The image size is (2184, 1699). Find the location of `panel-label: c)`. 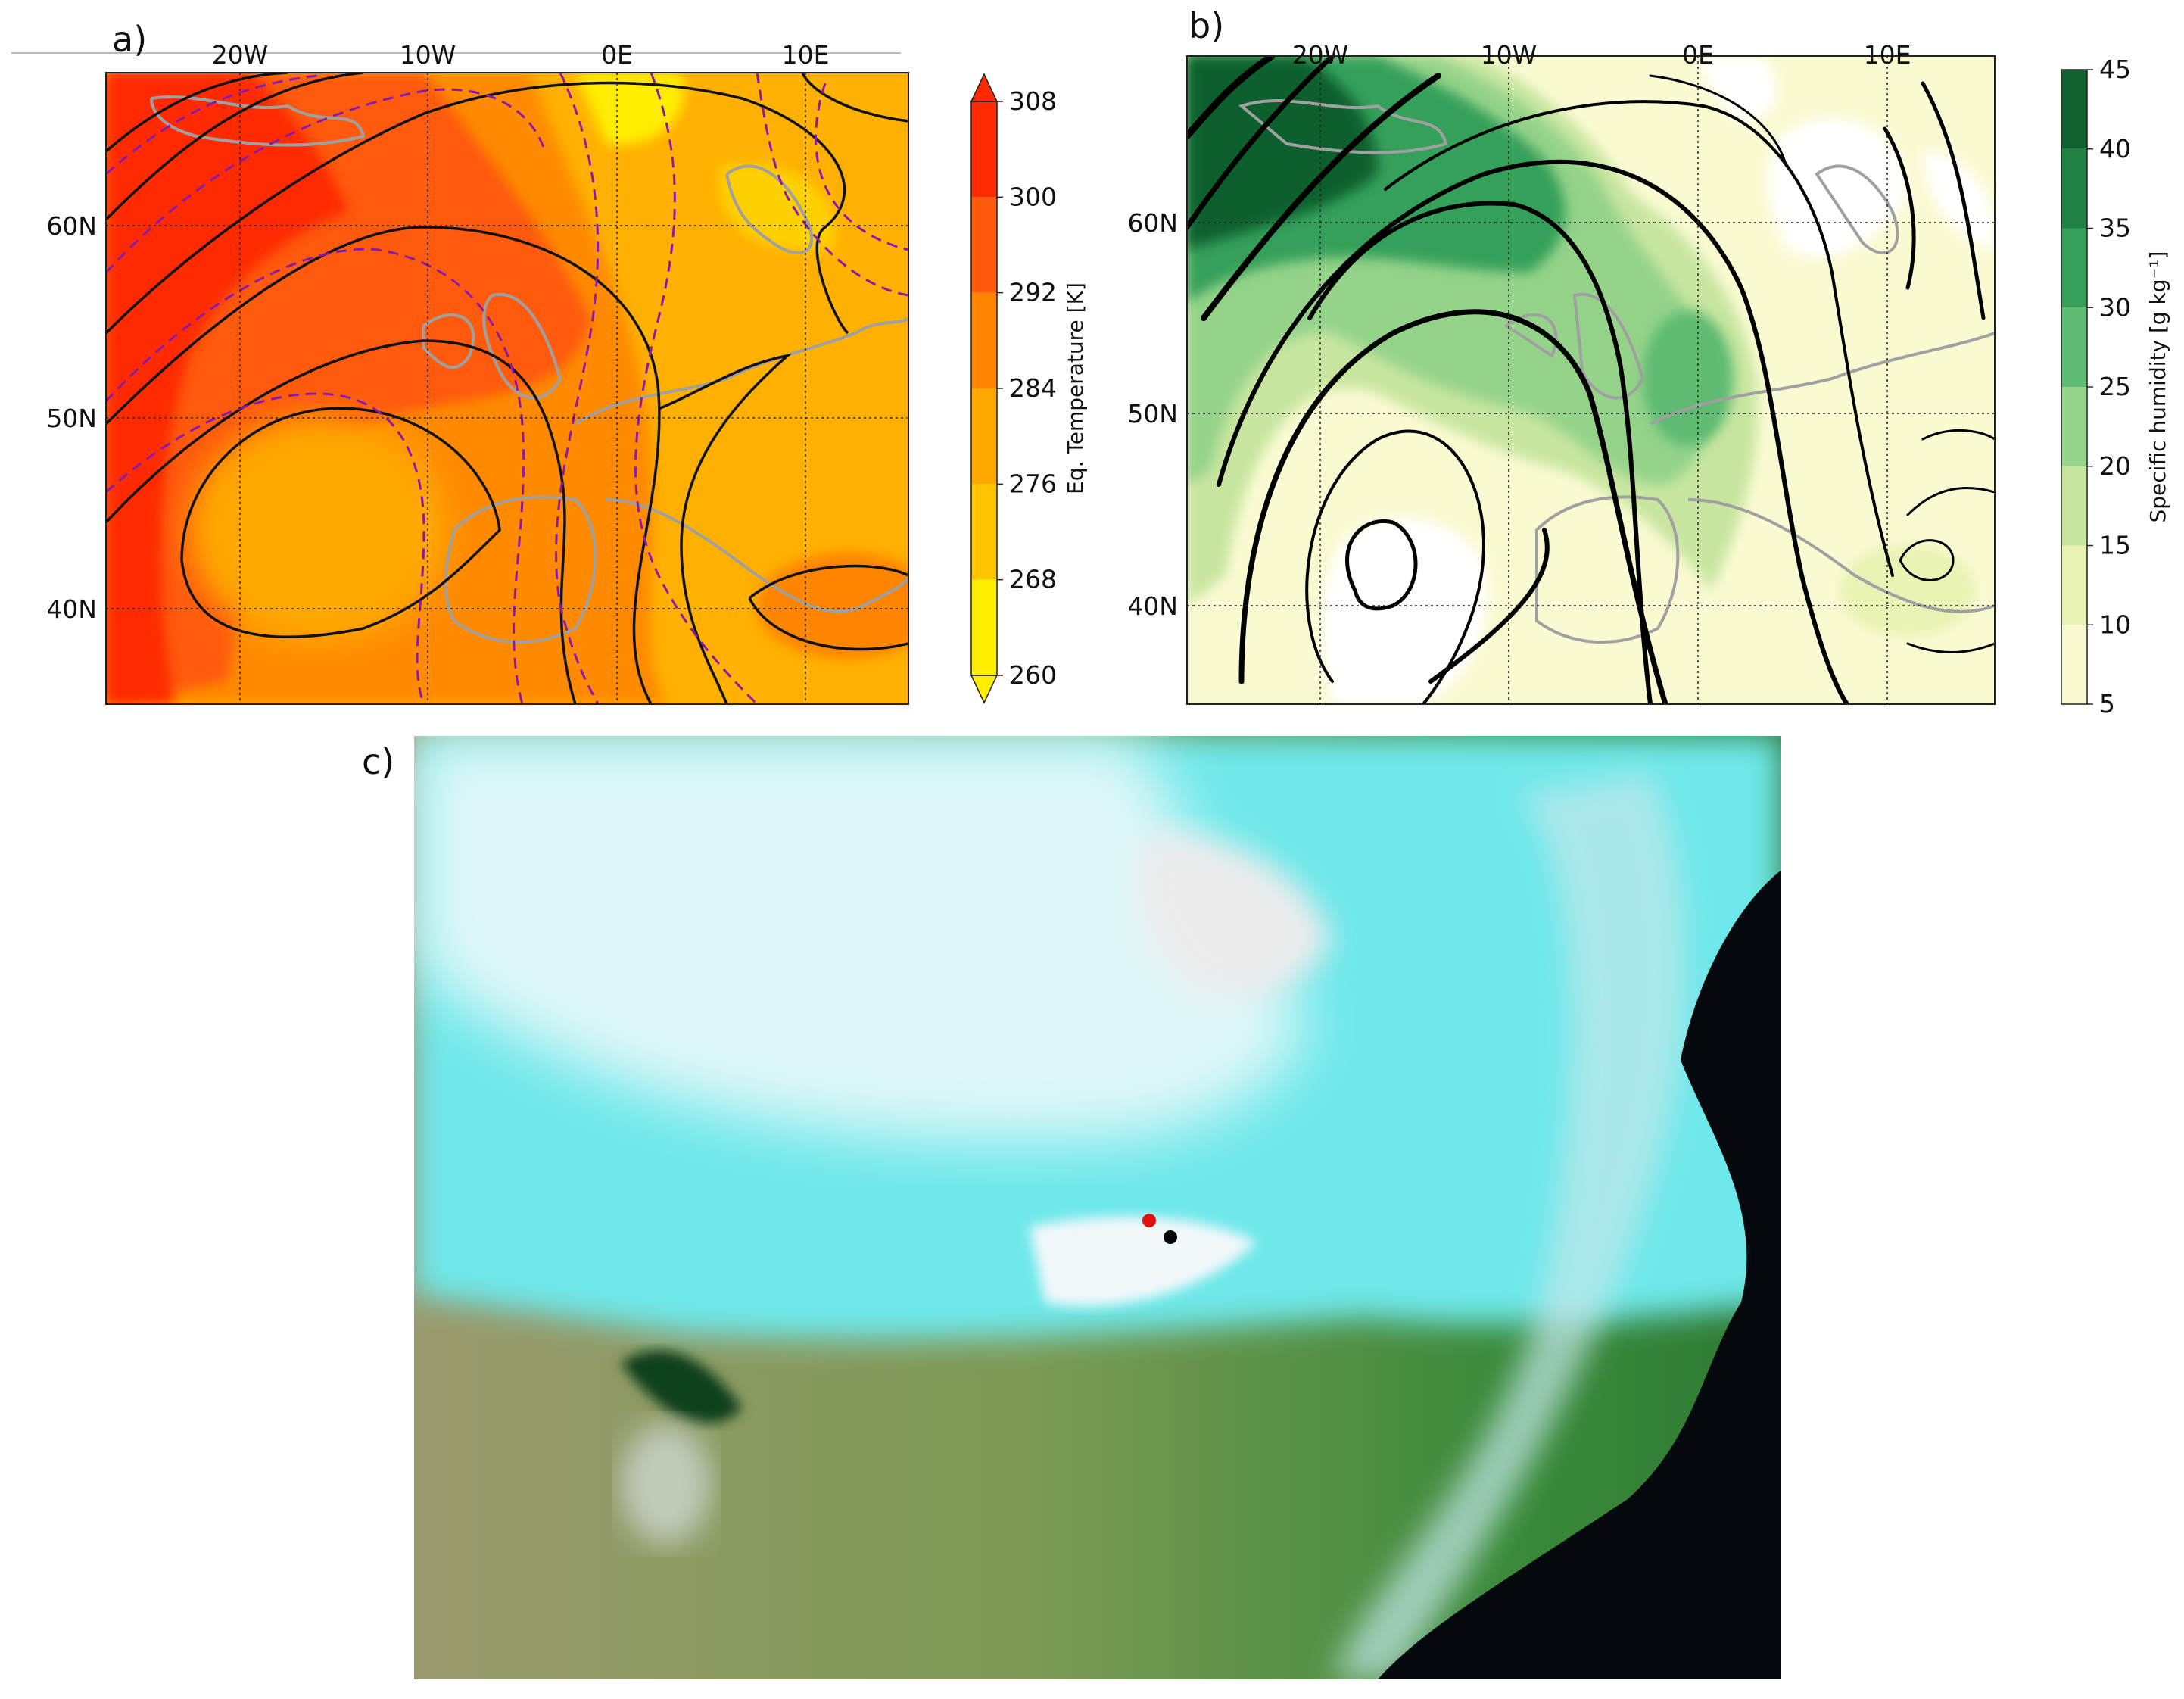

panel-label: c) is located at coordinates (378, 761).